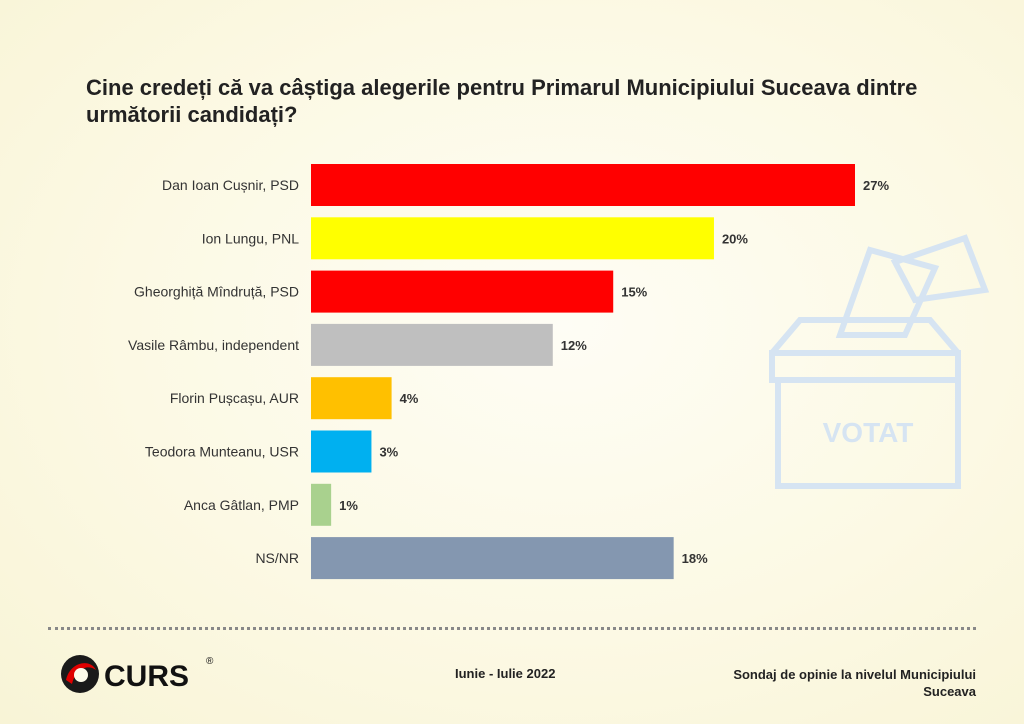  Describe the element at coordinates (234, 398) in the screenshot. I see `category-label: Florin Pușcașu, AUR` at that location.